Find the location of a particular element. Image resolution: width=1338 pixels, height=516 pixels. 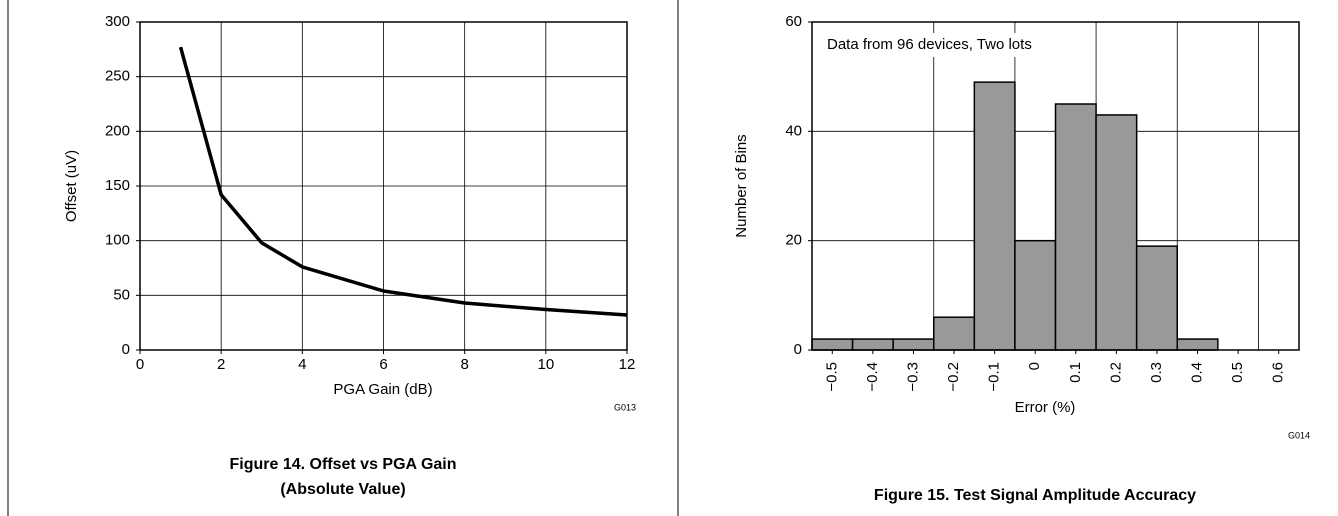

x-tick-label: 10 is located at coordinates (545, 364).